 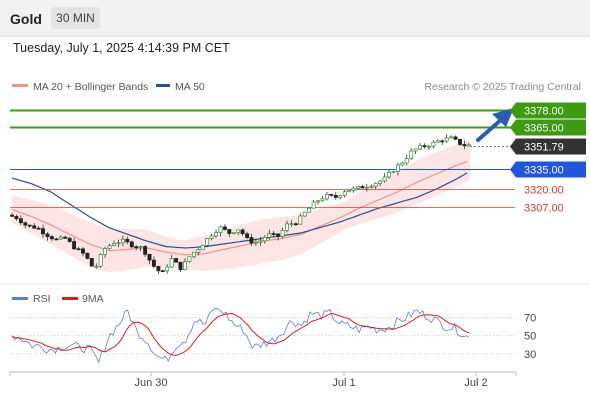 I want to click on level-value-last: 3351.79, so click(x=544, y=148).